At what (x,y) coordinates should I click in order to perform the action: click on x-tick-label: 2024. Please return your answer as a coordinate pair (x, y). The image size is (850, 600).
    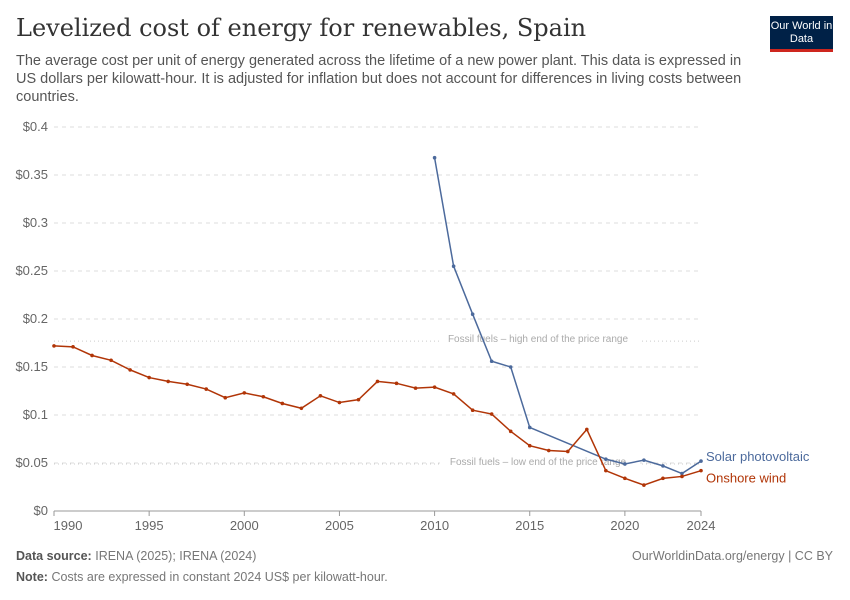
    Looking at the image, I should click on (701, 524).